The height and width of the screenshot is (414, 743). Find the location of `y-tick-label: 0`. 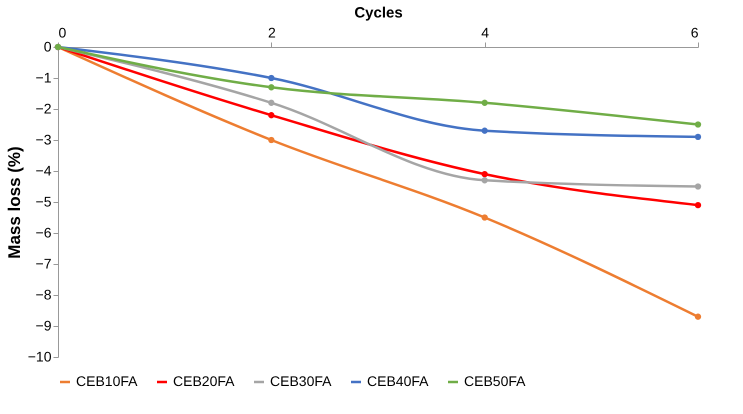

y-tick-label: 0 is located at coordinates (48, 46).